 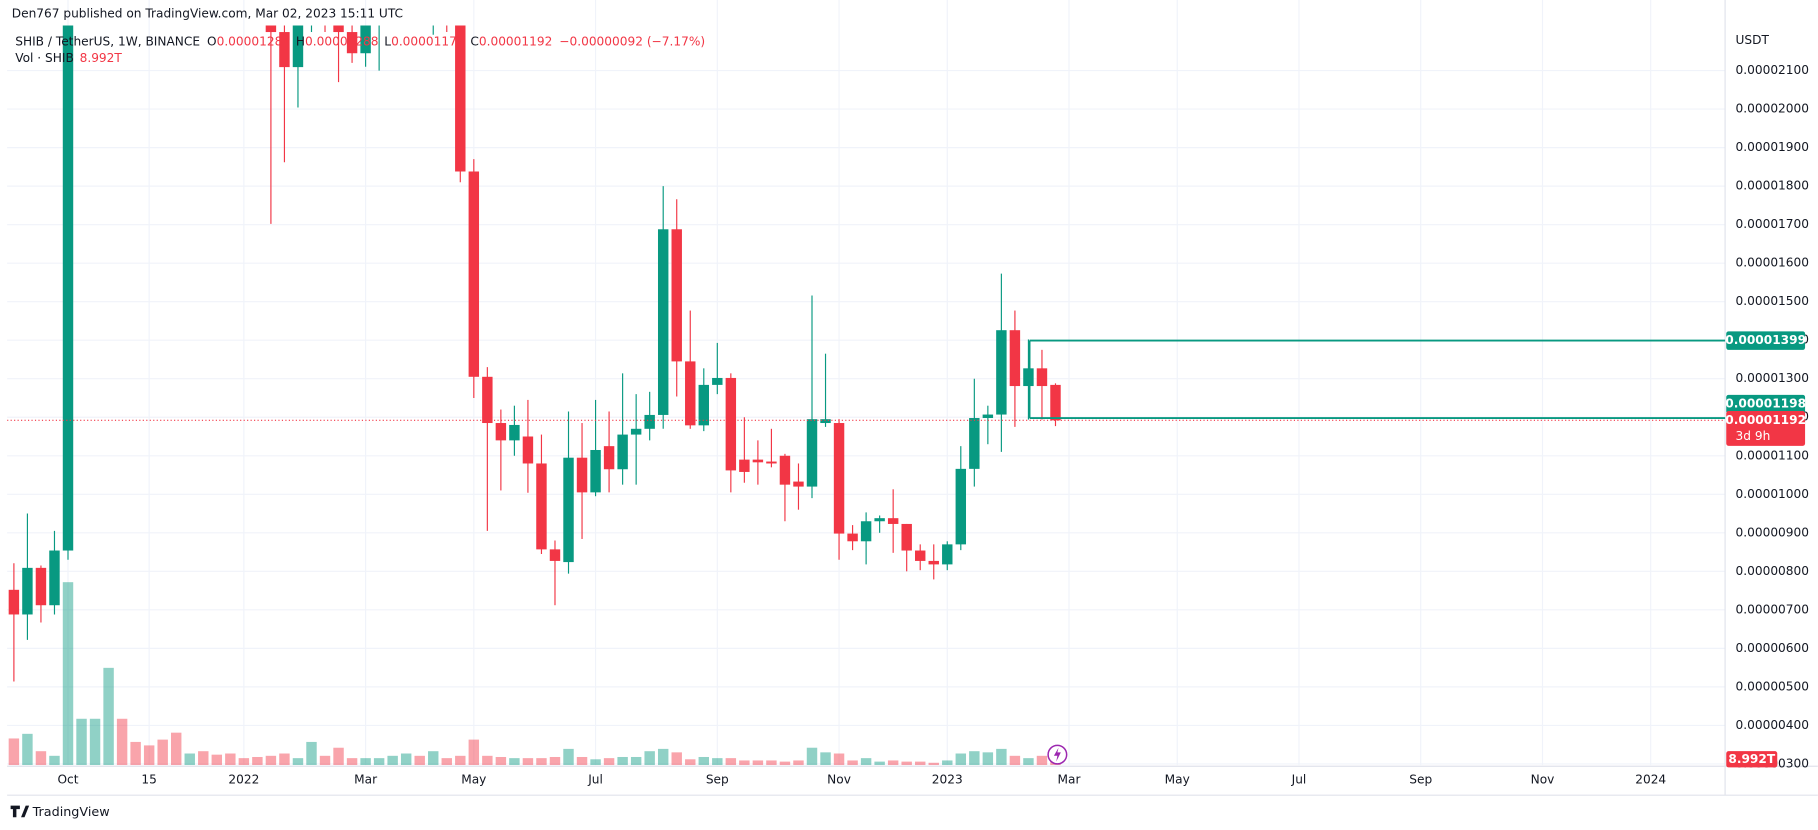 I want to click on level-tag, so click(x=1766, y=404).